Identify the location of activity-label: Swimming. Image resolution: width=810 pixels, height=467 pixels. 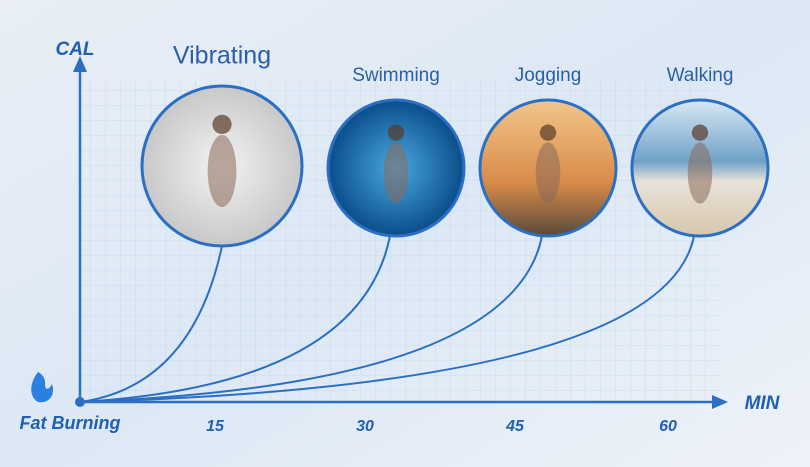
(396, 75).